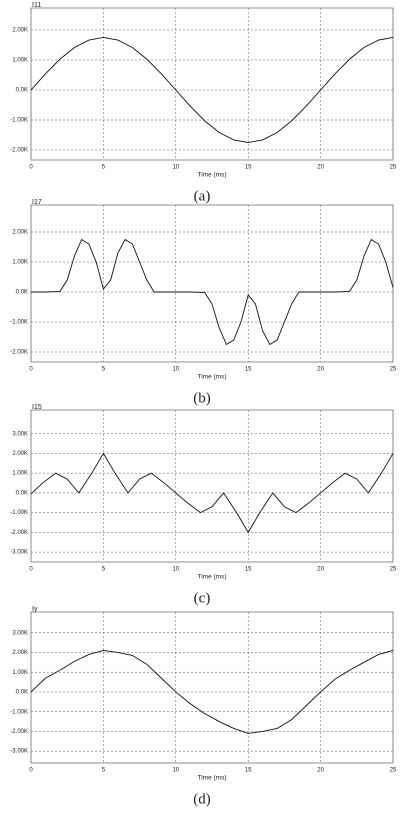 This screenshot has width=403, height=821. I want to click on caption: (d), so click(202, 799).